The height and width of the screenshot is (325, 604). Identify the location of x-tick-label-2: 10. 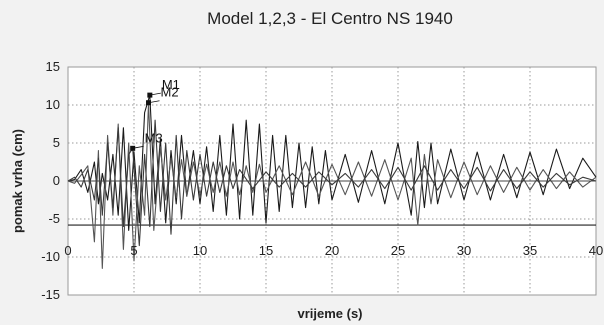
(200, 250).